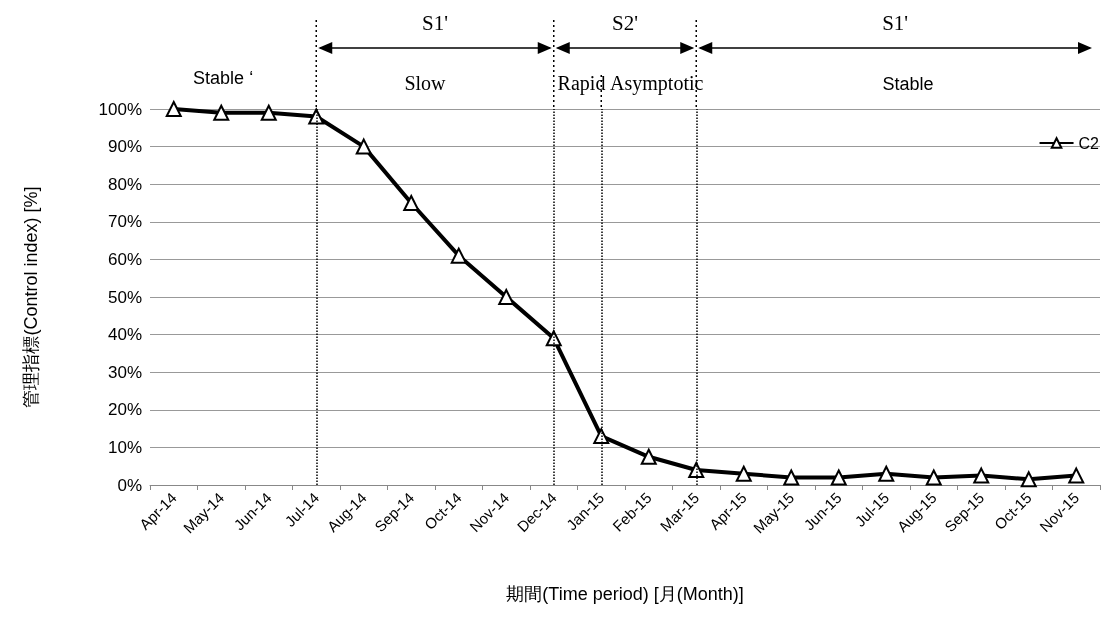  What do you see at coordinates (1089, 143) in the screenshot?
I see `legend-label: C2` at bounding box center [1089, 143].